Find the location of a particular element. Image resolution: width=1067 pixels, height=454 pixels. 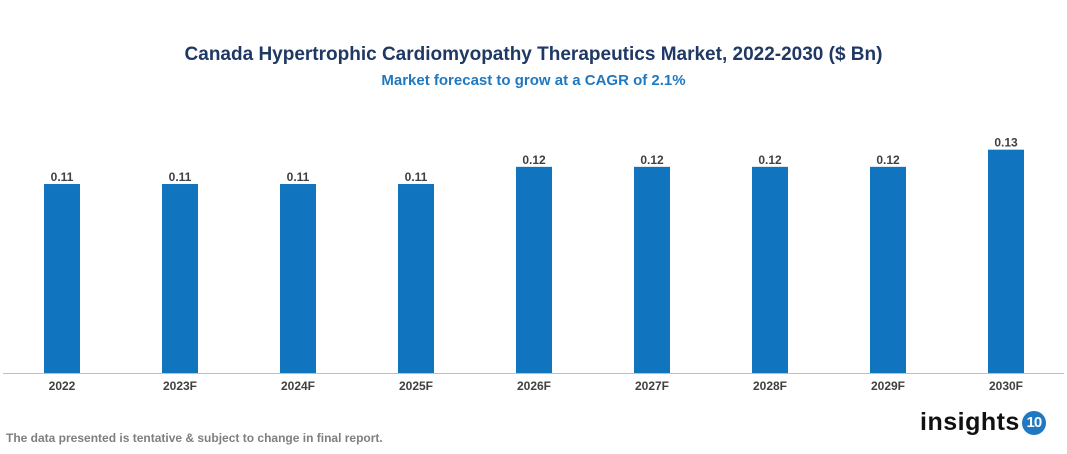

bar-2028F is located at coordinates (770, 269).